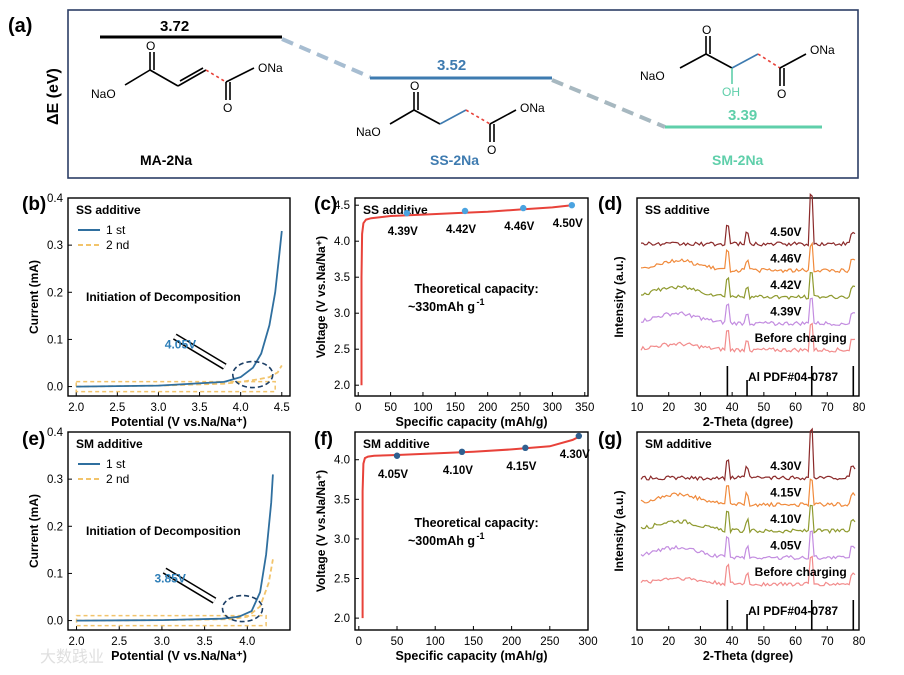 Image resolution: width=904 pixels, height=675 pixels. What do you see at coordinates (785, 493) in the screenshot?
I see `chart-g-trace-label-1: 4.15V` at bounding box center [785, 493].